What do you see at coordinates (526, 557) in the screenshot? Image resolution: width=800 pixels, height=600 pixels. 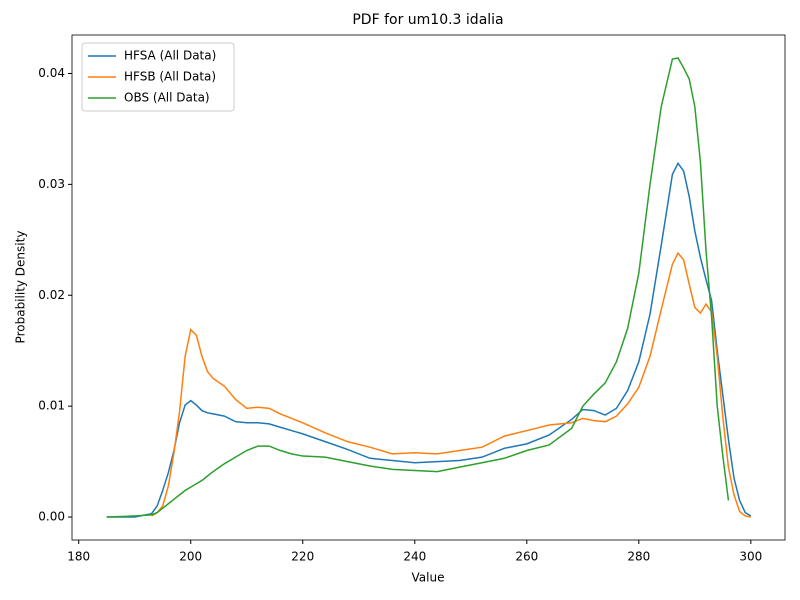 I see `x-tick-label: 260` at bounding box center [526, 557].